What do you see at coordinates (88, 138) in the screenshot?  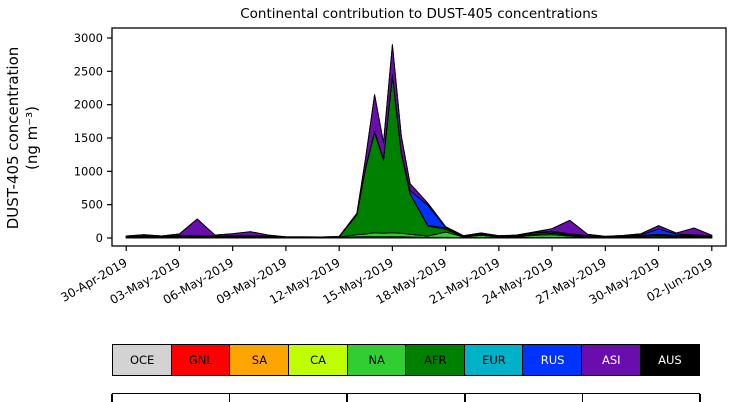 I see `y-tick-label: 1500` at bounding box center [88, 138].